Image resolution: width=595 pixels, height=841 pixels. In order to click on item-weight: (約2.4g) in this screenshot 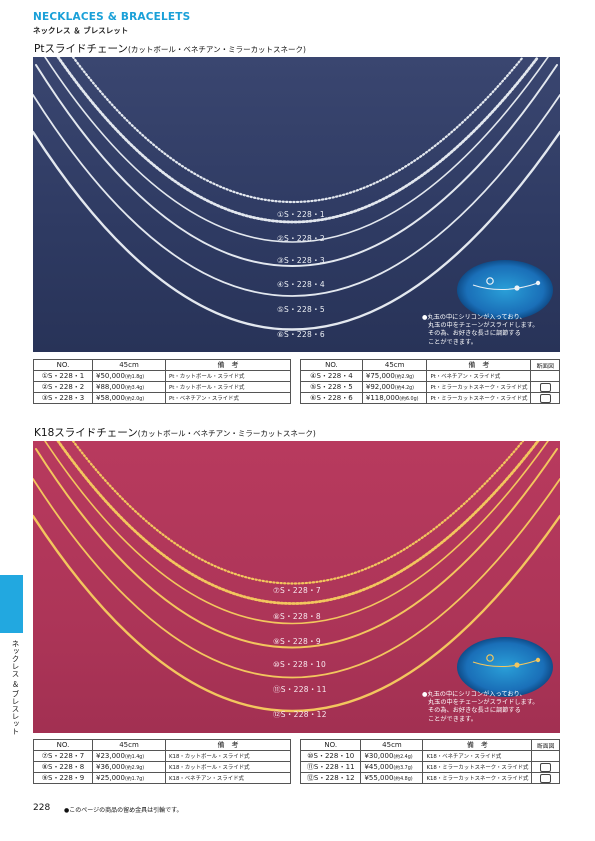, I will do `click(403, 757)`.